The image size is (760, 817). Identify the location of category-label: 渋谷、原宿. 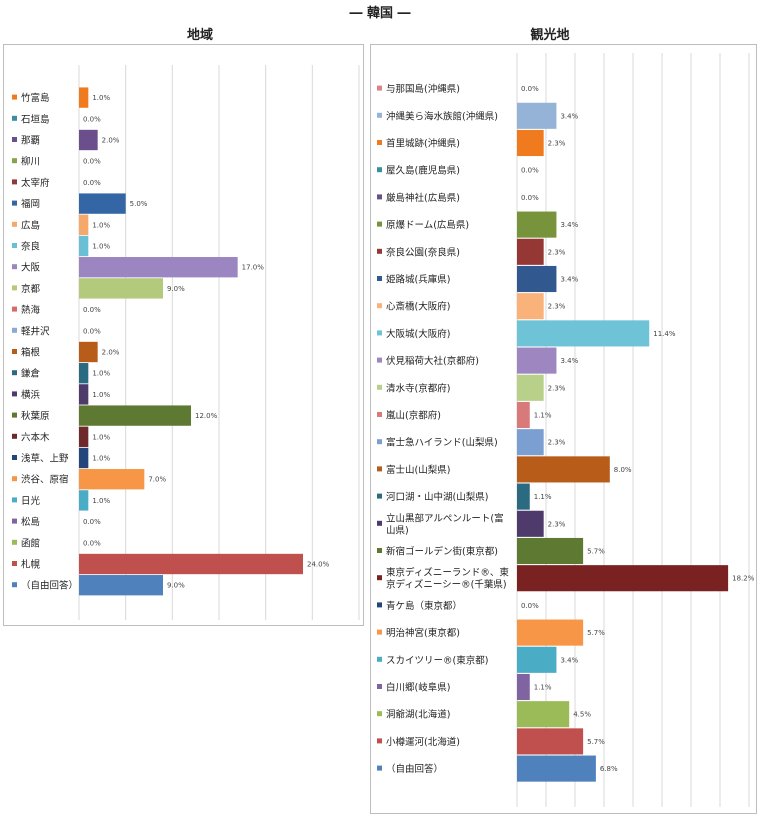
(45, 480).